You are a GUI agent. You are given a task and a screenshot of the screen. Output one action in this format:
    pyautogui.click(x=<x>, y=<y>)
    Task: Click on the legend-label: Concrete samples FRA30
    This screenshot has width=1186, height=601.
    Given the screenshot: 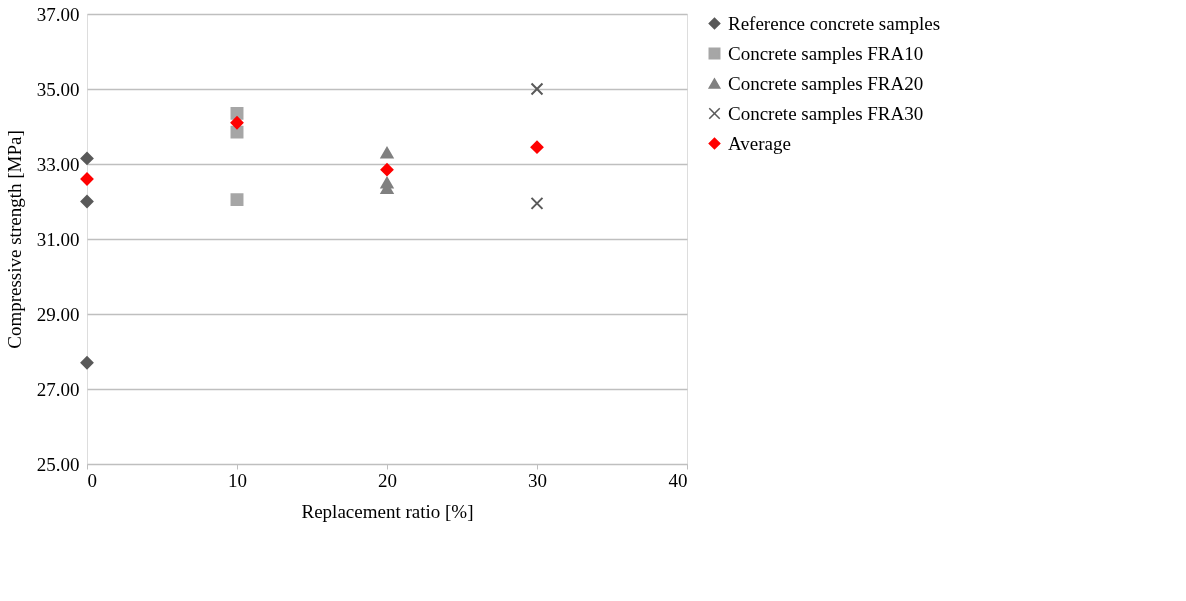 What is the action you would take?
    pyautogui.click(x=826, y=113)
    